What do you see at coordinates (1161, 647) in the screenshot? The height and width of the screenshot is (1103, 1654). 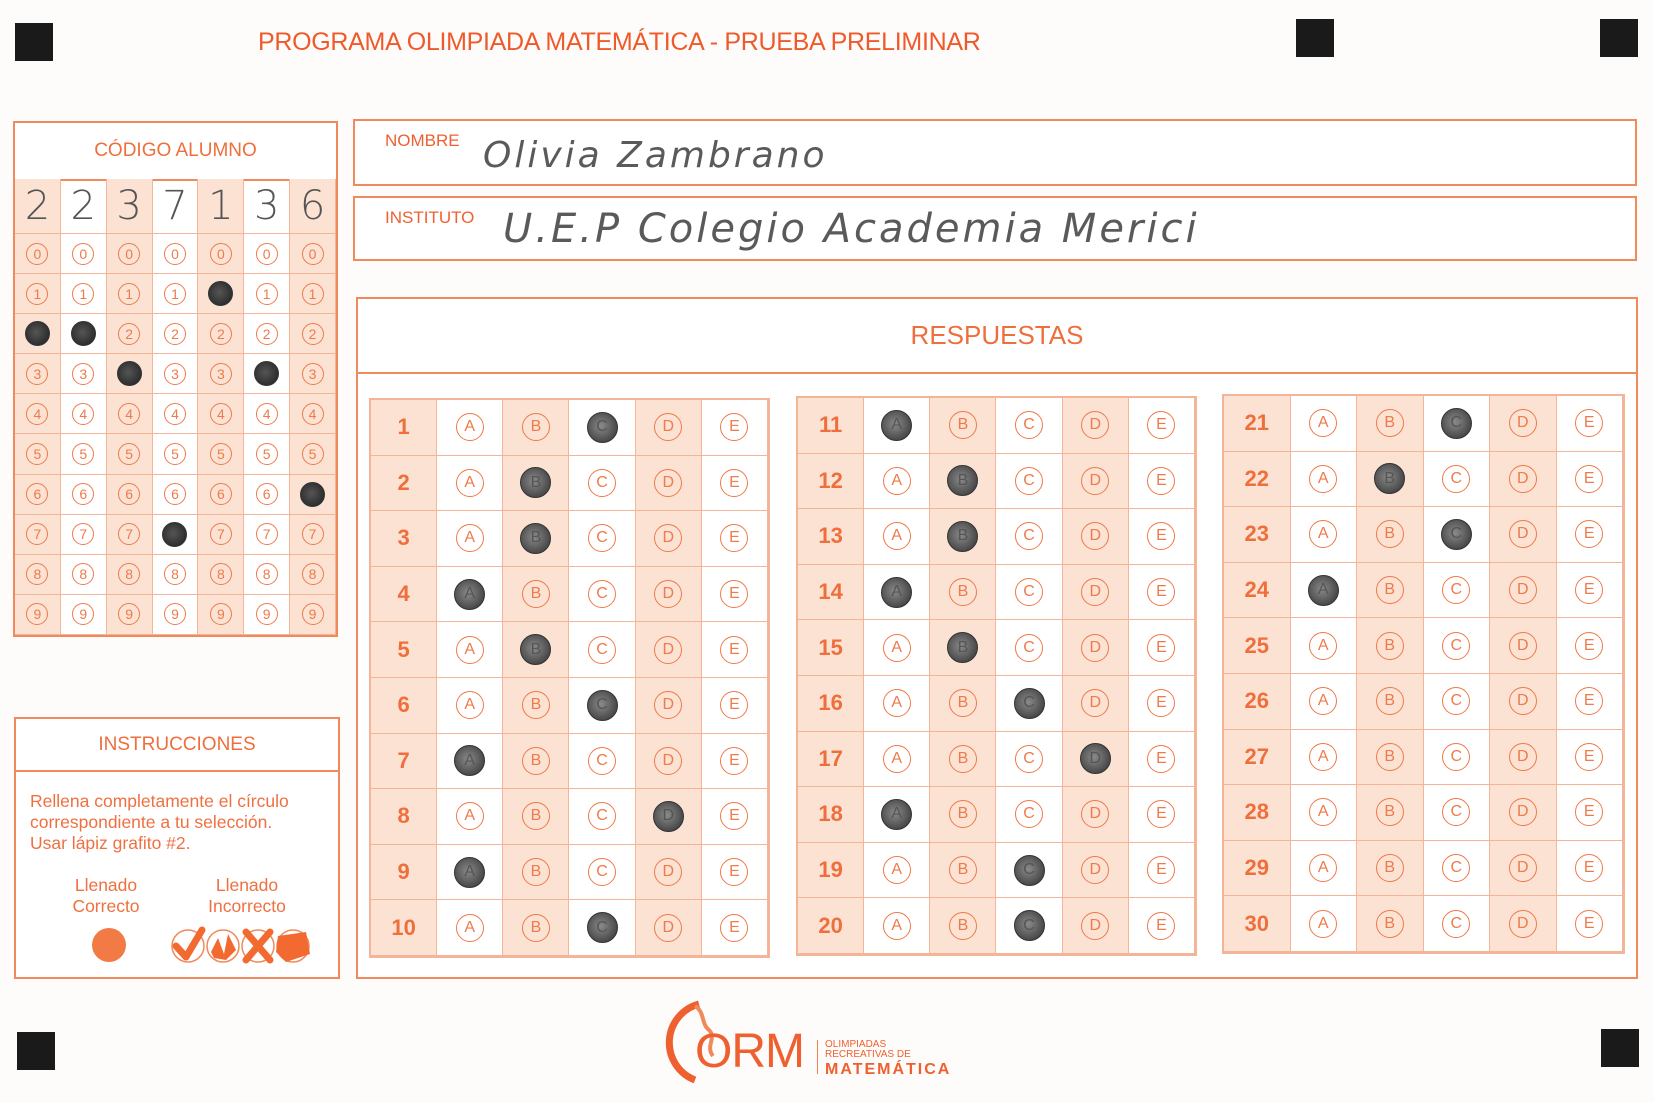 I see `answer-bubble-15-e: E` at bounding box center [1161, 647].